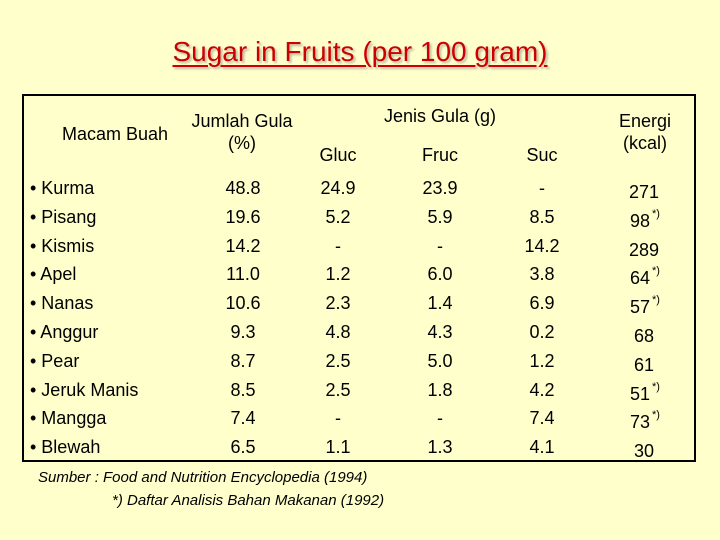 This screenshot has width=720, height=540. What do you see at coordinates (440, 188) in the screenshot?
I see `table-cell-fru: 23.9` at bounding box center [440, 188].